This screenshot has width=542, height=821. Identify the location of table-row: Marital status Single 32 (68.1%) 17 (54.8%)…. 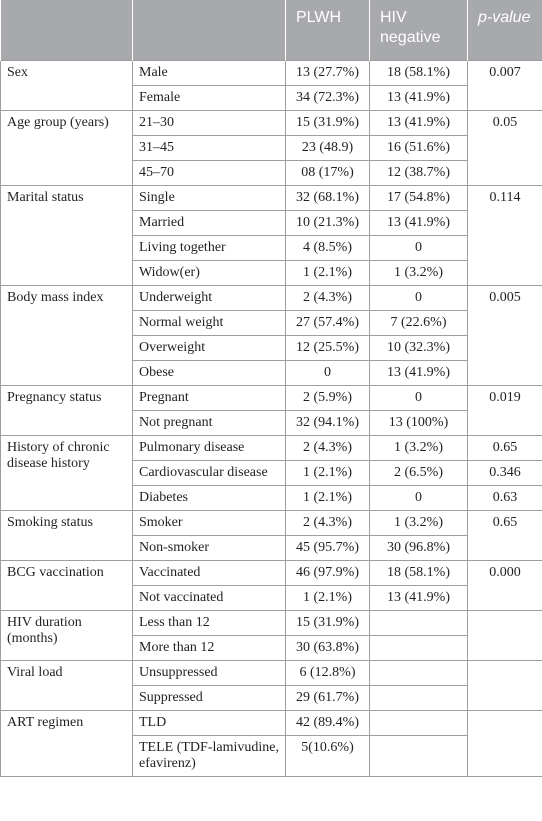
(271, 235).